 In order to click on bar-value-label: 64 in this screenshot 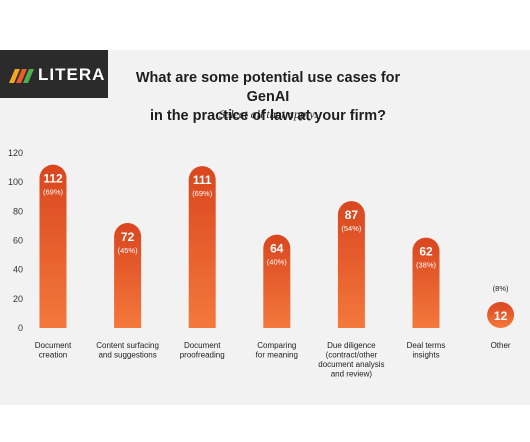, I will do `click(277, 249)`.